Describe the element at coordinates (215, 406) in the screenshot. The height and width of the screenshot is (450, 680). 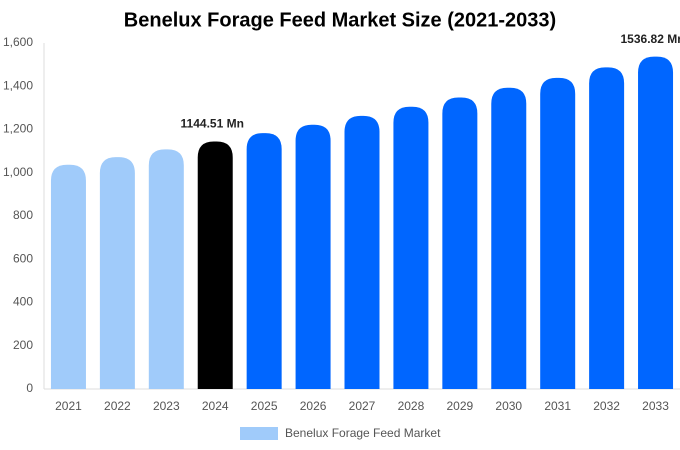
I see `x-tick-label: 2024` at that location.